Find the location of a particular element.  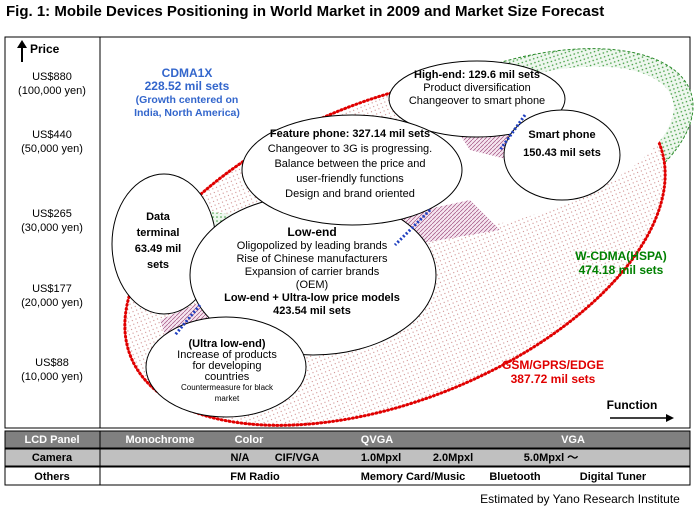

gsm-label: GSM/GPRS/EDGE is located at coordinates (553, 365).